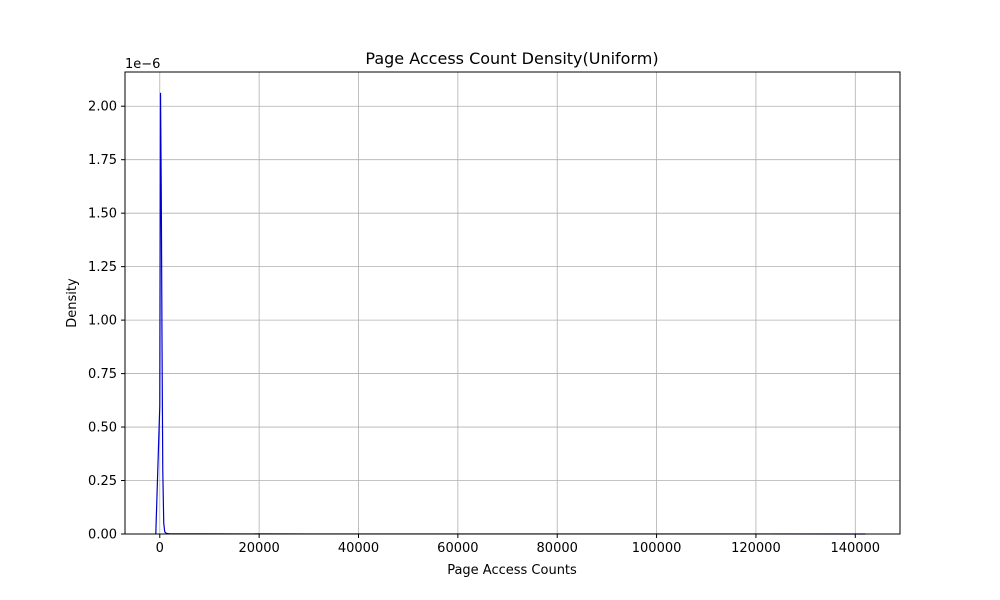 This screenshot has height=600, width=1000. Describe the element at coordinates (657, 548) in the screenshot. I see `x-tick-label: 100000` at that location.